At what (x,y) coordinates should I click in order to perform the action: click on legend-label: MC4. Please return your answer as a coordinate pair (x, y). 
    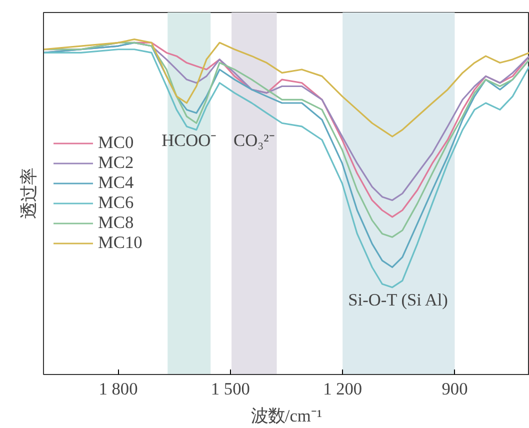
    Looking at the image, I should click on (116, 183).